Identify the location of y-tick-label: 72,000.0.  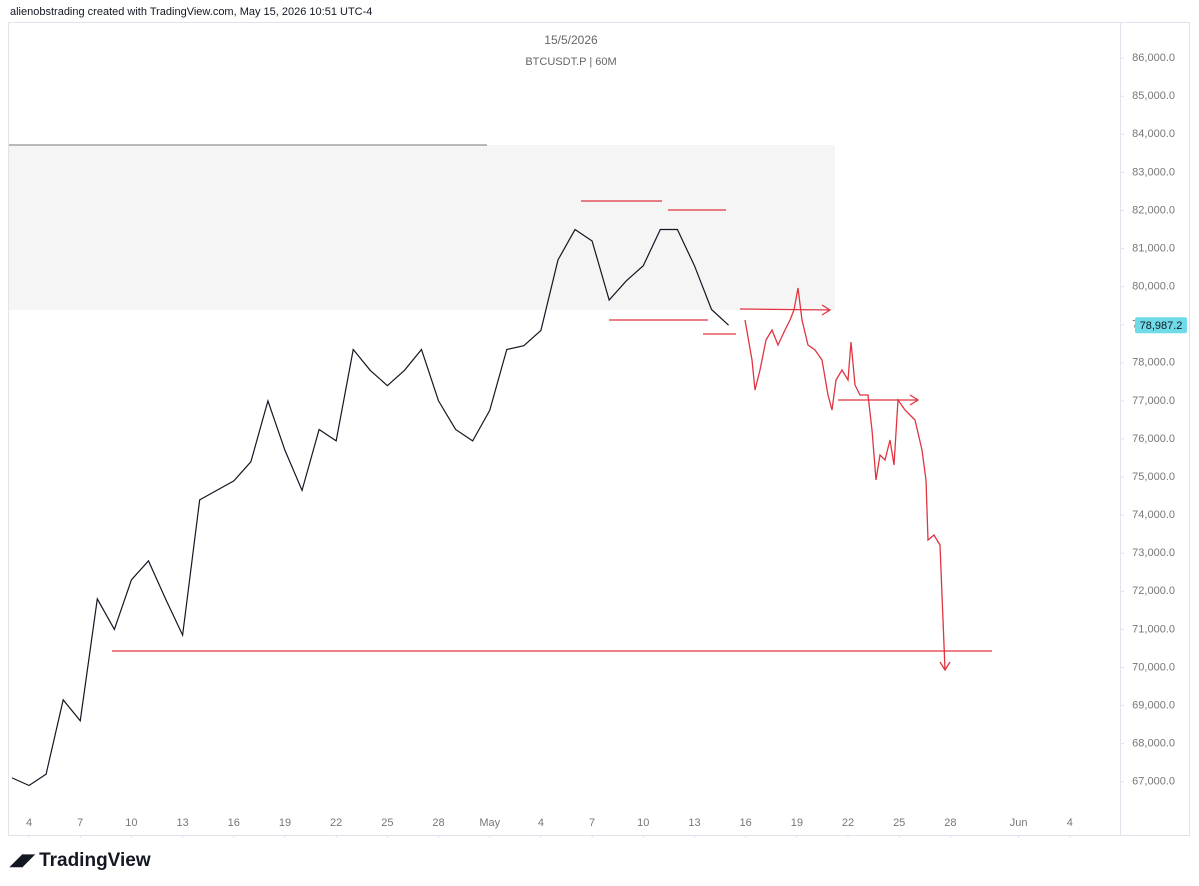
(1153, 591).